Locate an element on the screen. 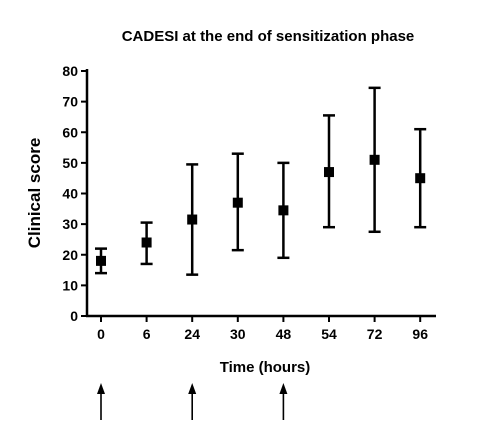 This screenshot has width=500, height=426. y-tick-label: 10 is located at coordinates (70, 285).